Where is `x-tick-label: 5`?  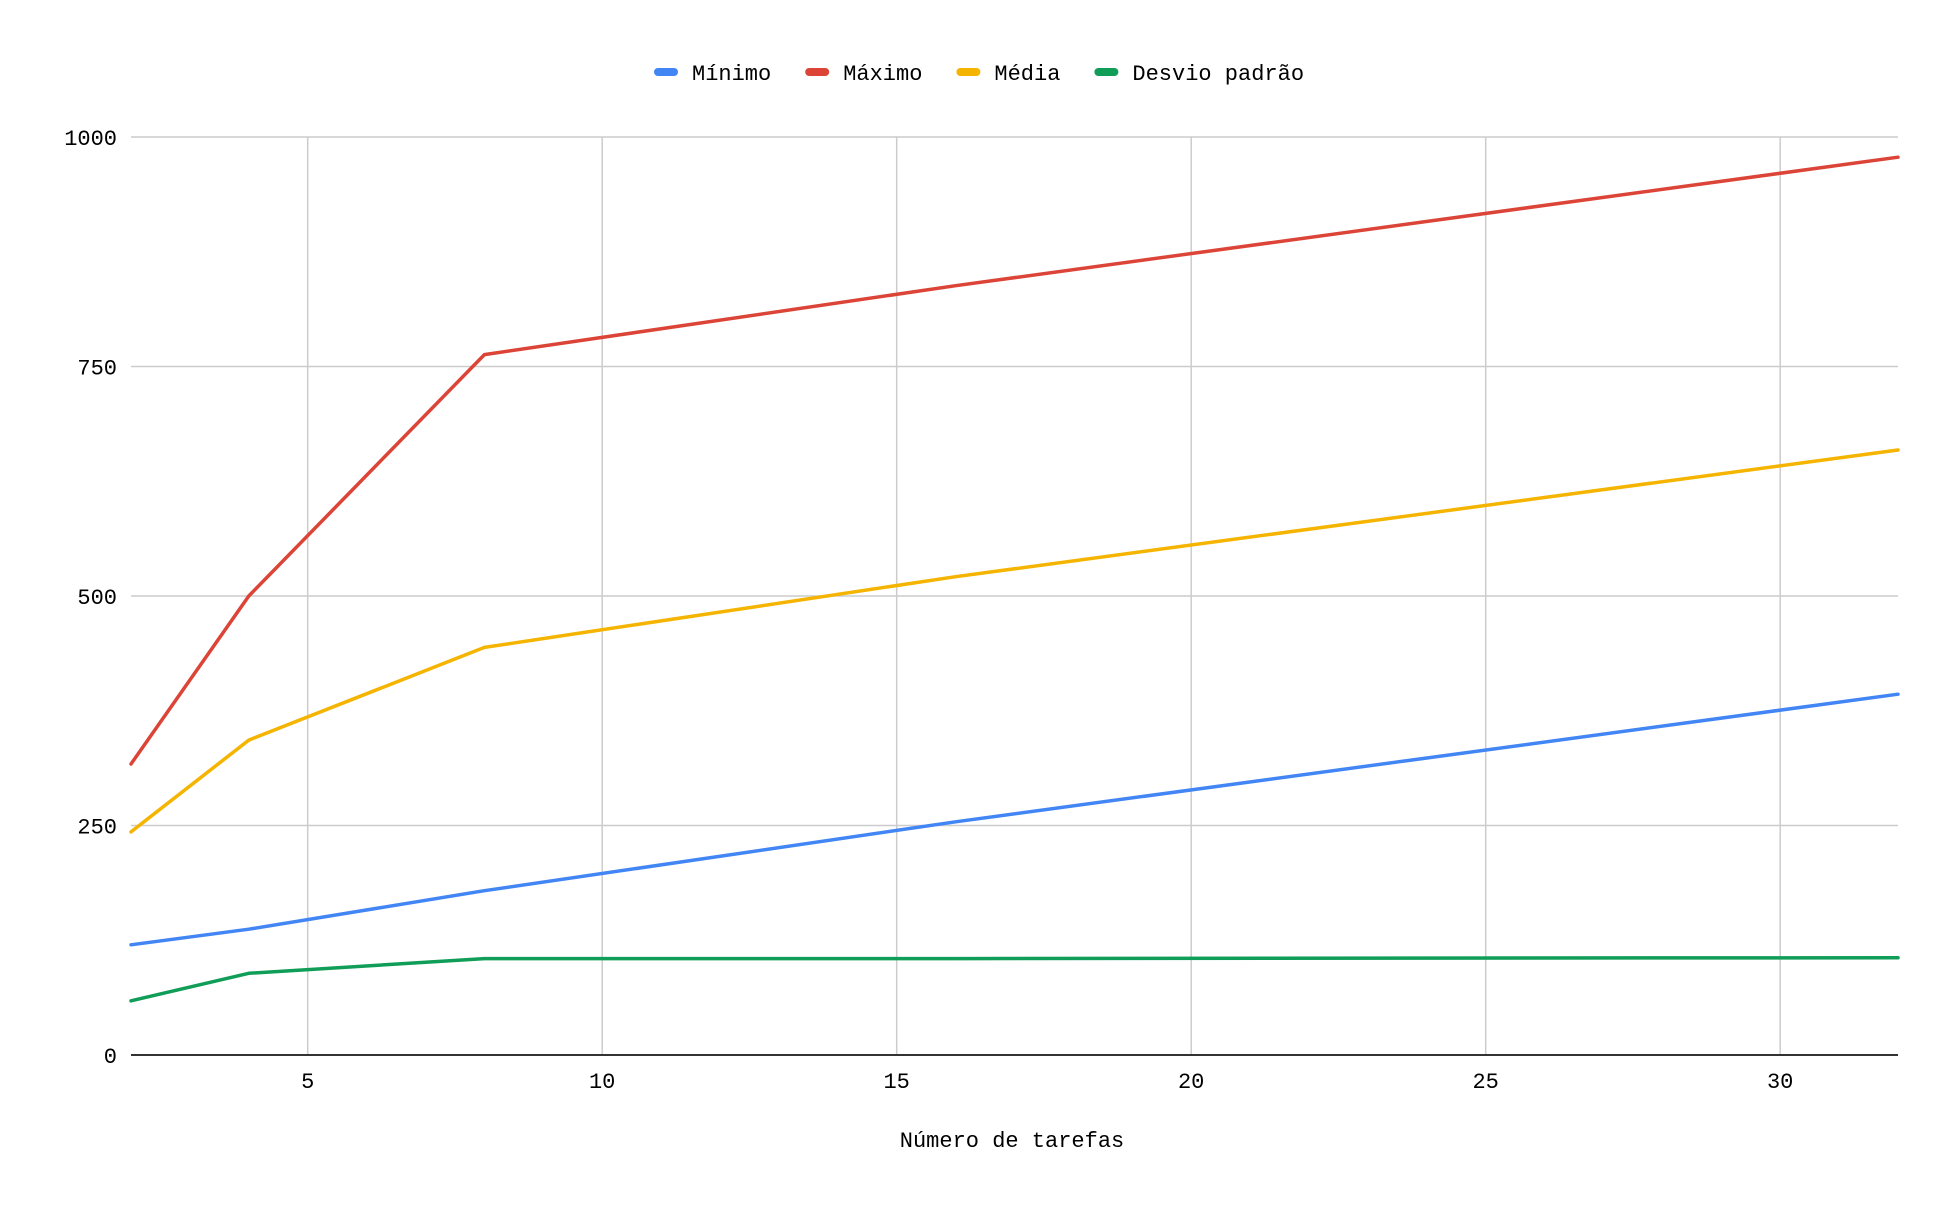
x-tick-label: 5 is located at coordinates (307, 1082).